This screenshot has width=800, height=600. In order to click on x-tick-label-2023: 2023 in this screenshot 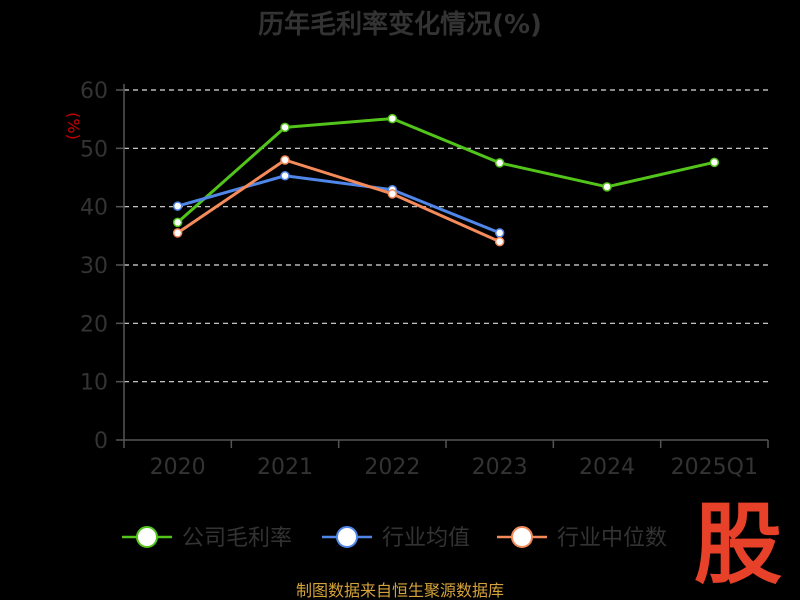, I will do `click(500, 467)`.